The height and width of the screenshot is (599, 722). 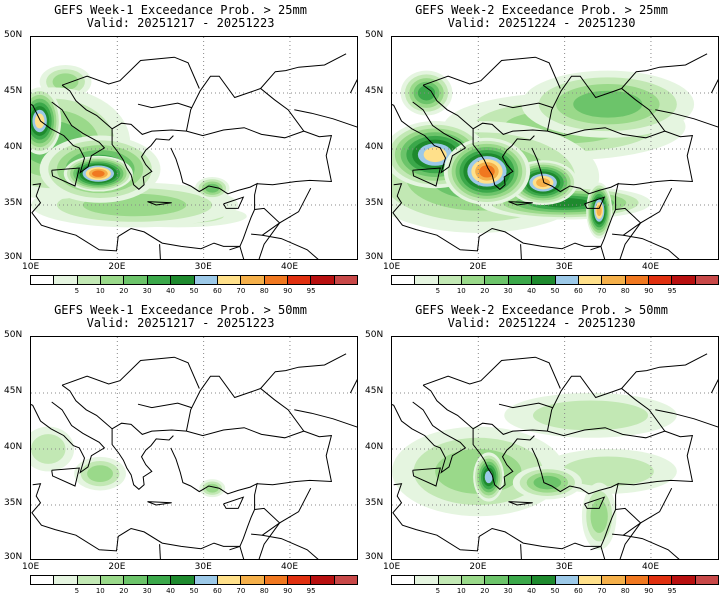 What do you see at coordinates (124, 291) in the screenshot?
I see `colorbar-label: 20` at bounding box center [124, 291].